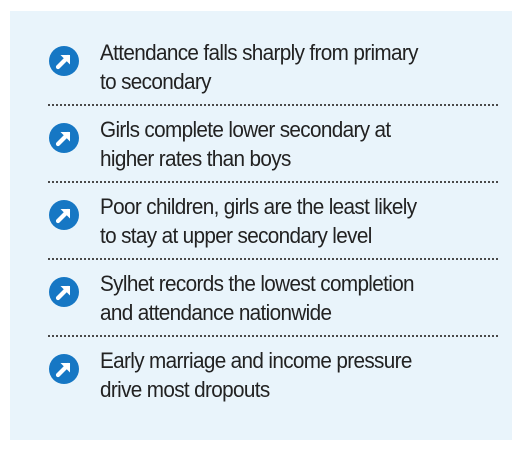 This screenshot has height=450, width=521. What do you see at coordinates (185, 389) in the screenshot?
I see `list-item-line: drive most dropouts` at bounding box center [185, 389].